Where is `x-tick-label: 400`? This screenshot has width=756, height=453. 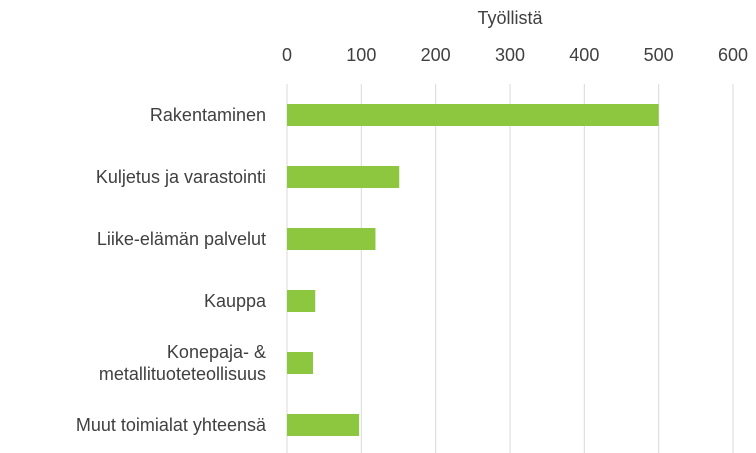 x-tick-label: 400 is located at coordinates (584, 55).